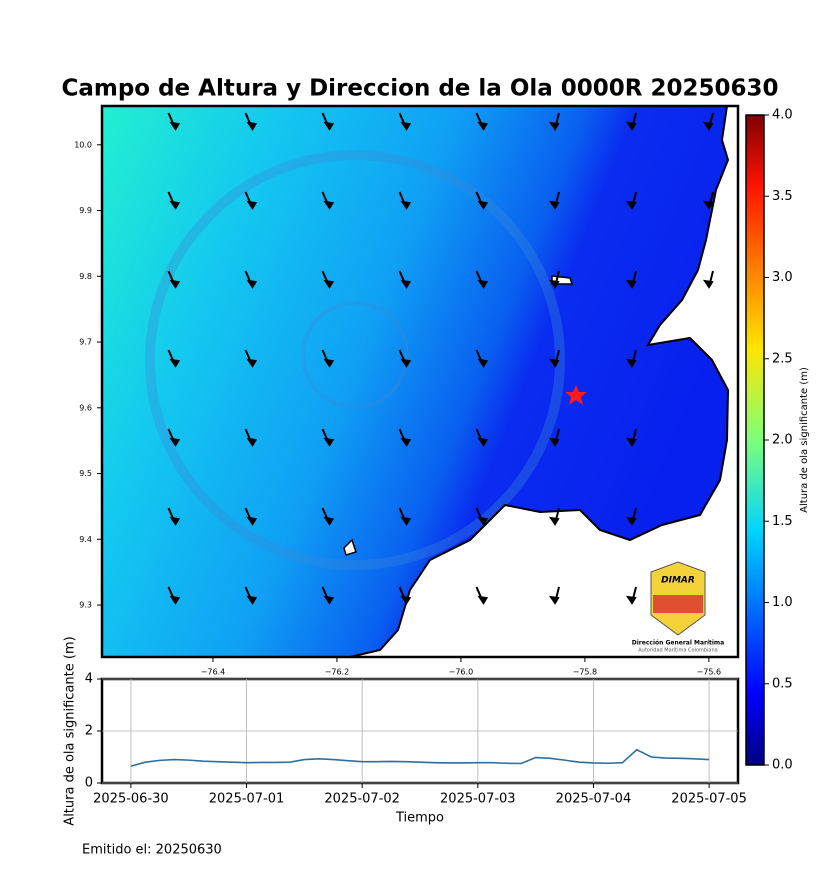  I want to click on logo-name: DIMAR, so click(678, 581).